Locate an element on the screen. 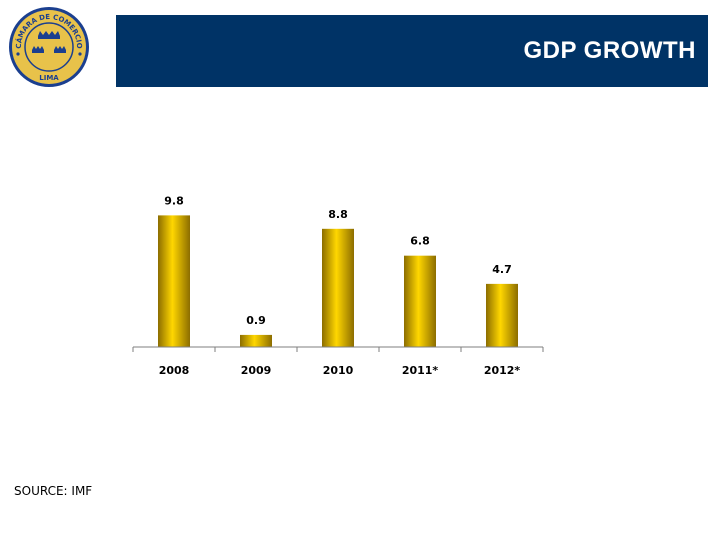  data-label: 6.8 is located at coordinates (420, 241).